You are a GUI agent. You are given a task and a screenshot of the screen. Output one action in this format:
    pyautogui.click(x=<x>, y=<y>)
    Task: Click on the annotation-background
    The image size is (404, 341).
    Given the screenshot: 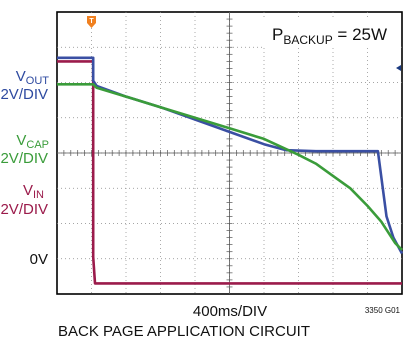 What is the action you would take?
    pyautogui.click(x=330, y=33)
    